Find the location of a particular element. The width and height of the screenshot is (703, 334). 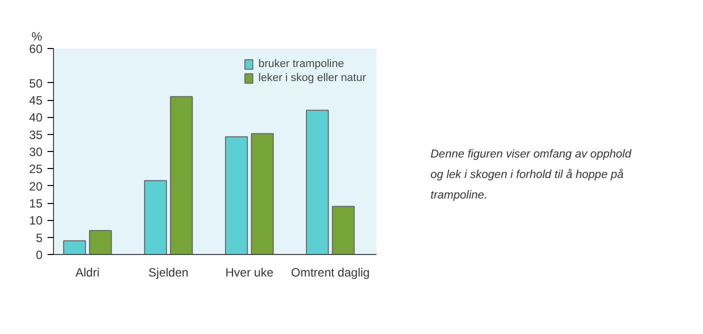

y-tick-label: 0 is located at coordinates (39, 255).